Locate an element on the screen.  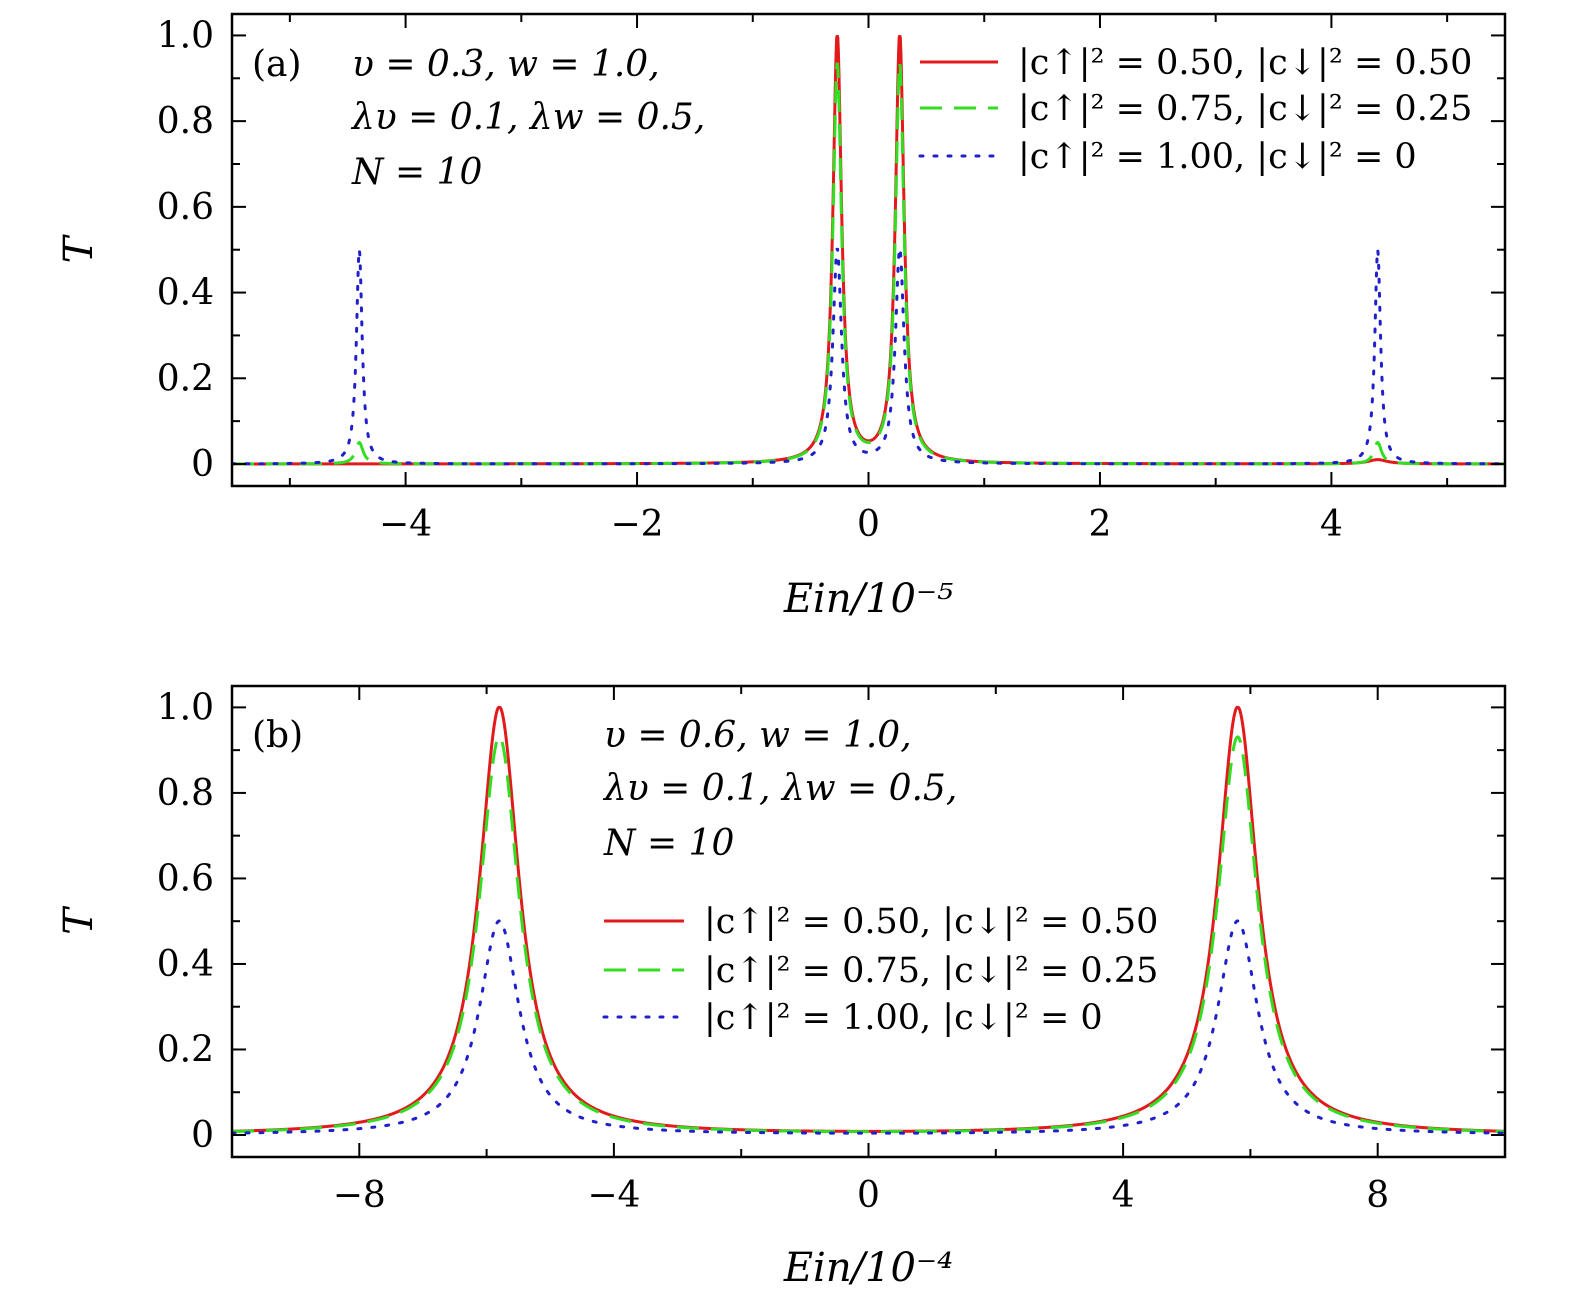
x-tick-label: −8 is located at coordinates (359, 1195).